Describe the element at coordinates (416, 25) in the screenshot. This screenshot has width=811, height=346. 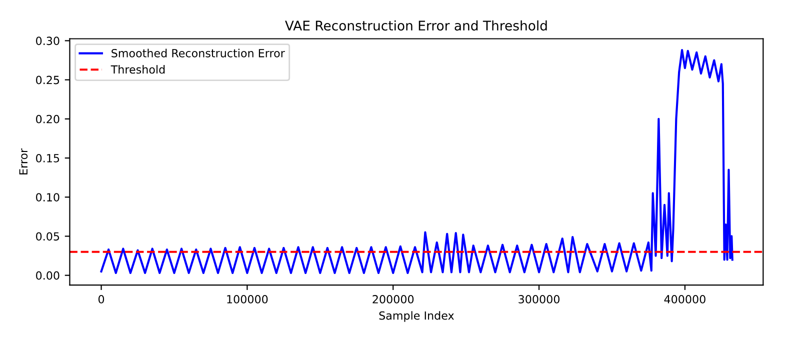
I see `chart-title: VAE Reconstruction Error and Threshold` at that location.